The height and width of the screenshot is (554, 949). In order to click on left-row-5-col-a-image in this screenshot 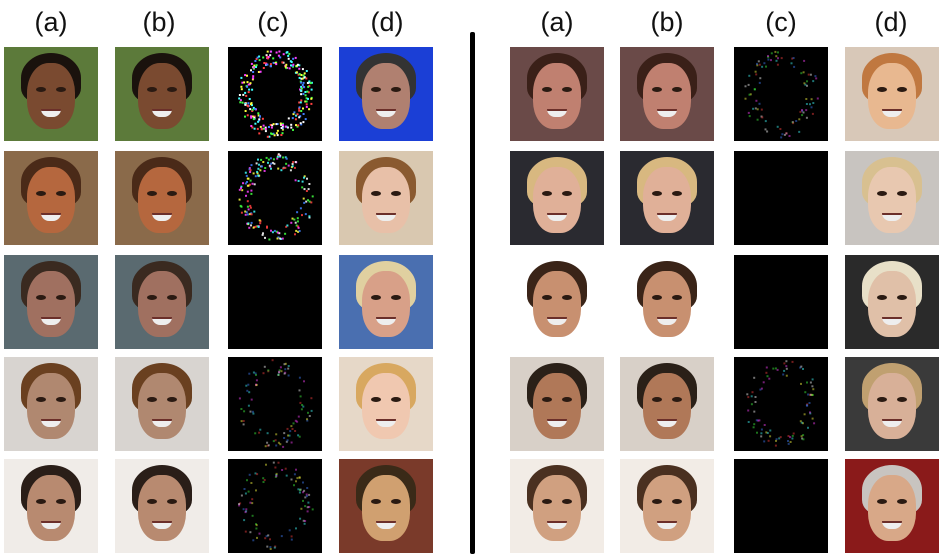, I will do `click(51, 506)`.